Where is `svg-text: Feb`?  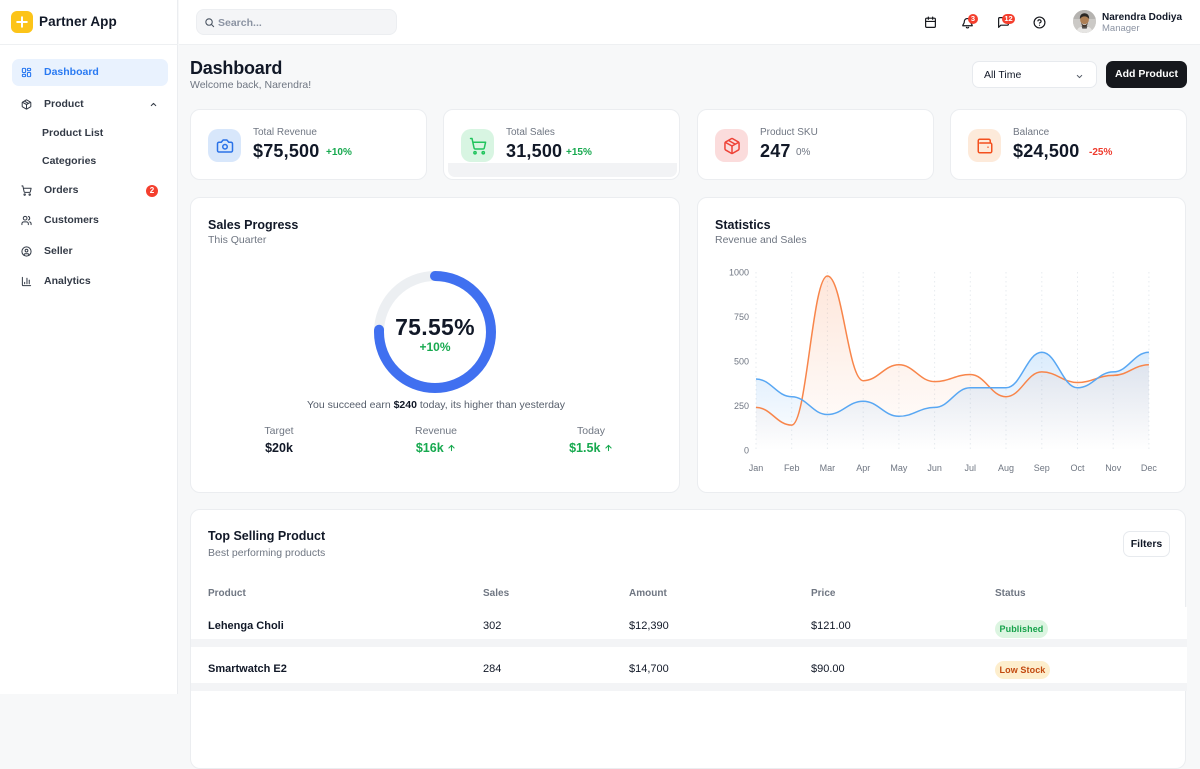
svg-text: Feb is located at coordinates (792, 468).